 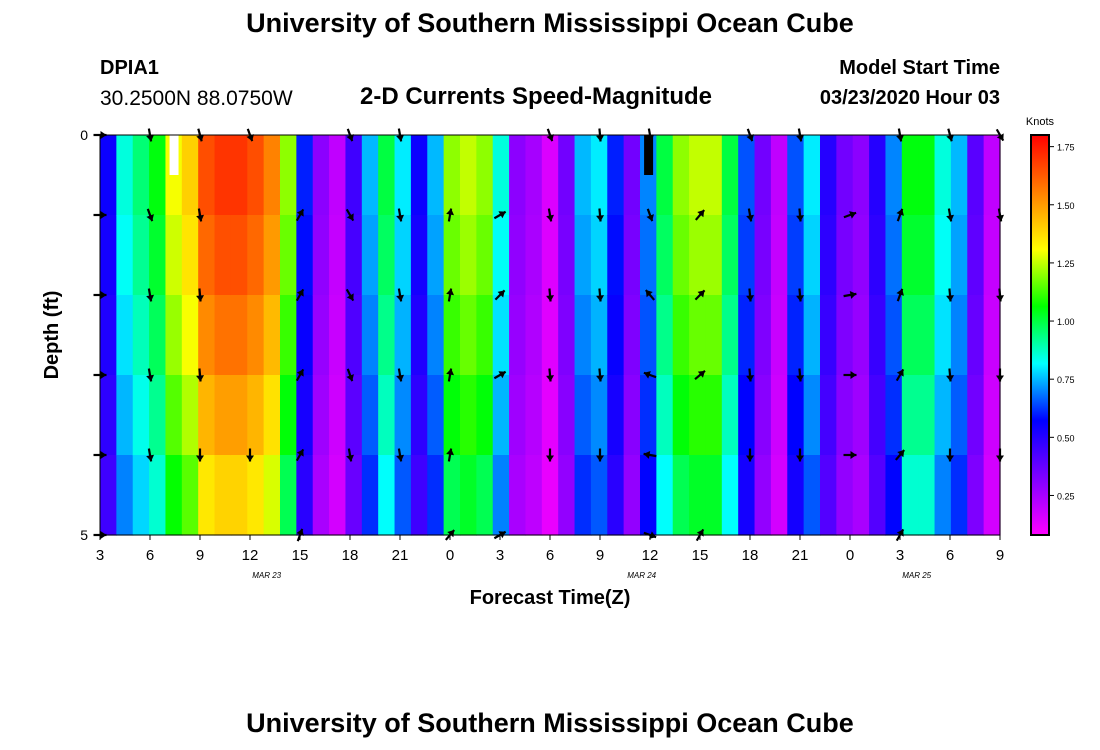 I want to click on colorbar-tick-label: 1.25, so click(x=1066, y=264).